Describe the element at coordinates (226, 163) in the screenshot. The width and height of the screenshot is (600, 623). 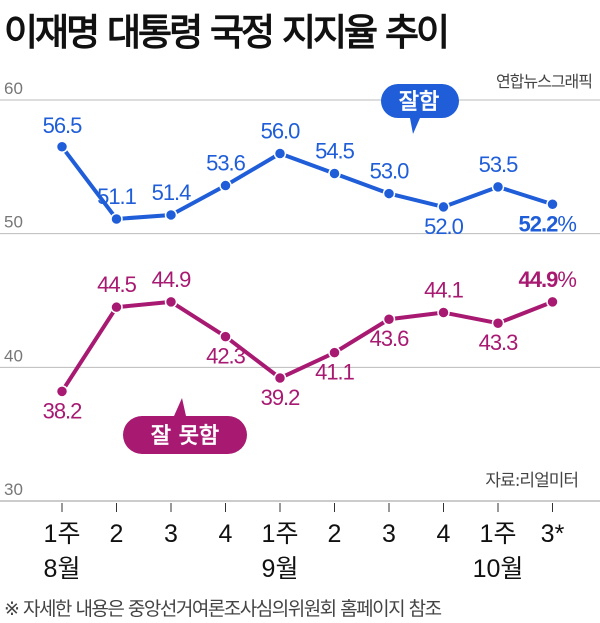
I see `data-label: 53.6` at that location.